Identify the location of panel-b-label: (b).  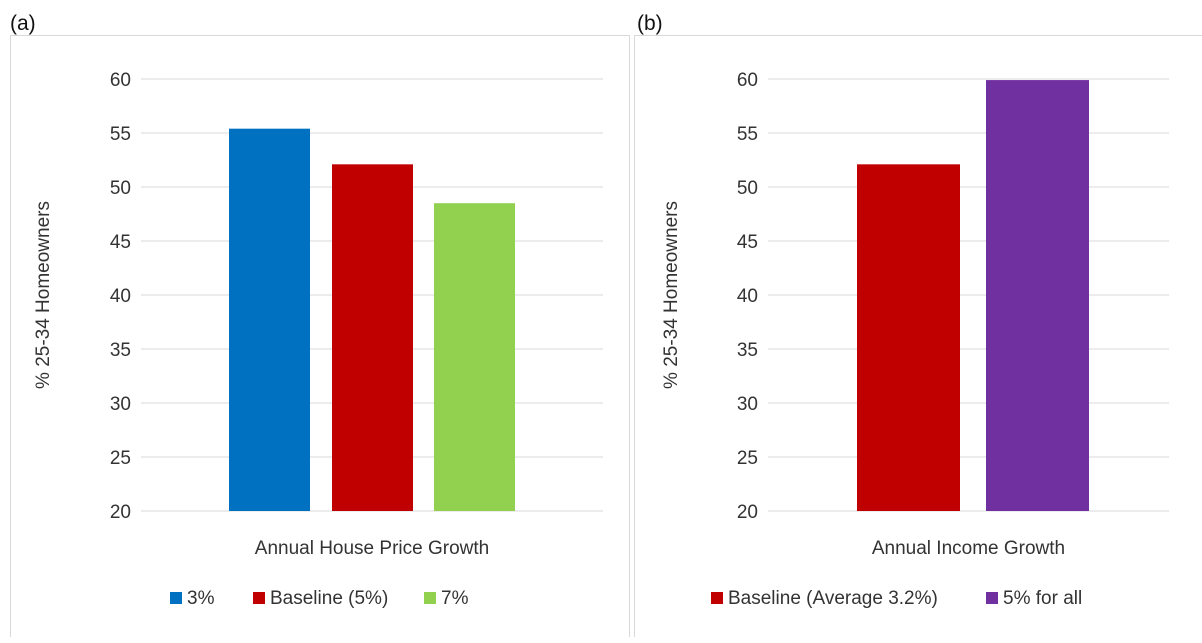
(650, 23).